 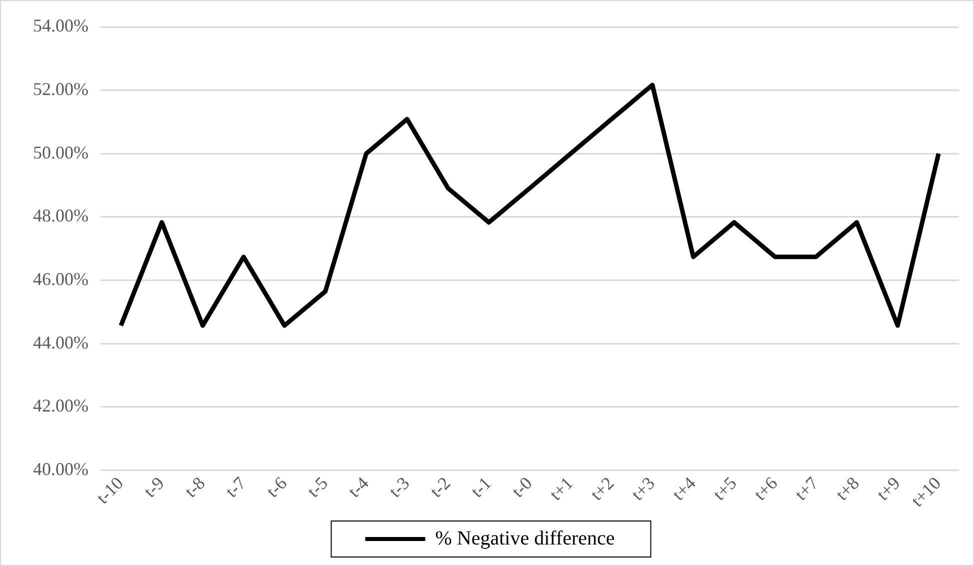 I want to click on x-tick-label: t+5, so click(x=724, y=488).